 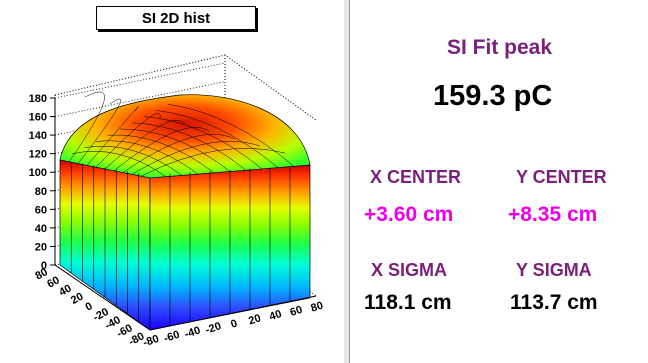 What do you see at coordinates (77, 299) in the screenshot?
I see `x-tick-label: 20` at bounding box center [77, 299].